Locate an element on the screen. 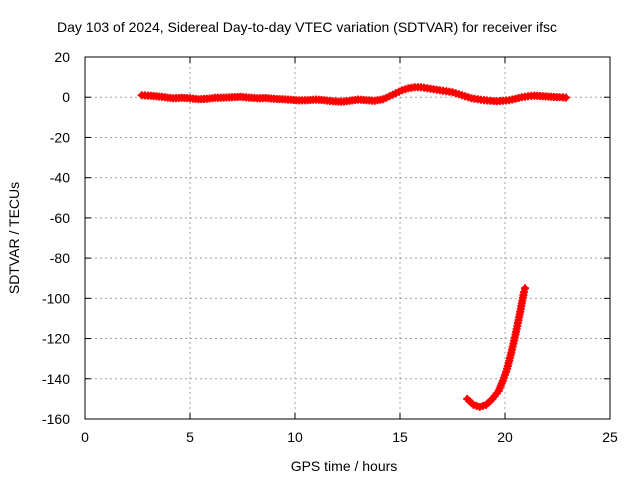  x-tick-label: 10 is located at coordinates (295, 437).